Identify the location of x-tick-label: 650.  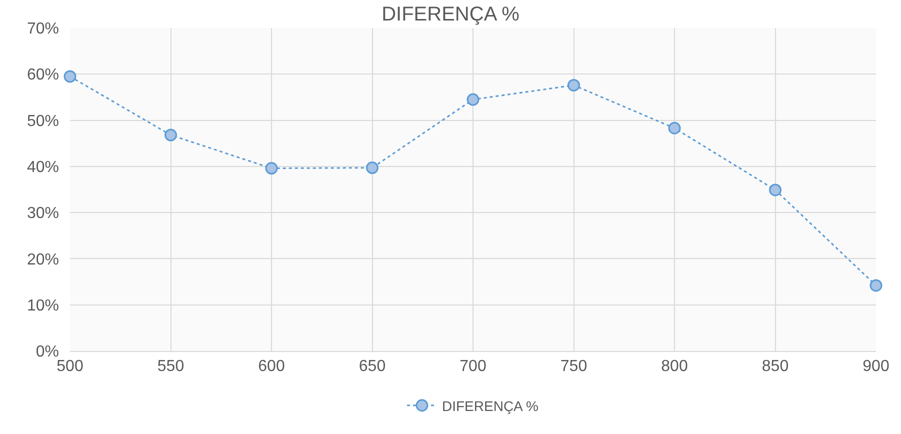
(372, 367).